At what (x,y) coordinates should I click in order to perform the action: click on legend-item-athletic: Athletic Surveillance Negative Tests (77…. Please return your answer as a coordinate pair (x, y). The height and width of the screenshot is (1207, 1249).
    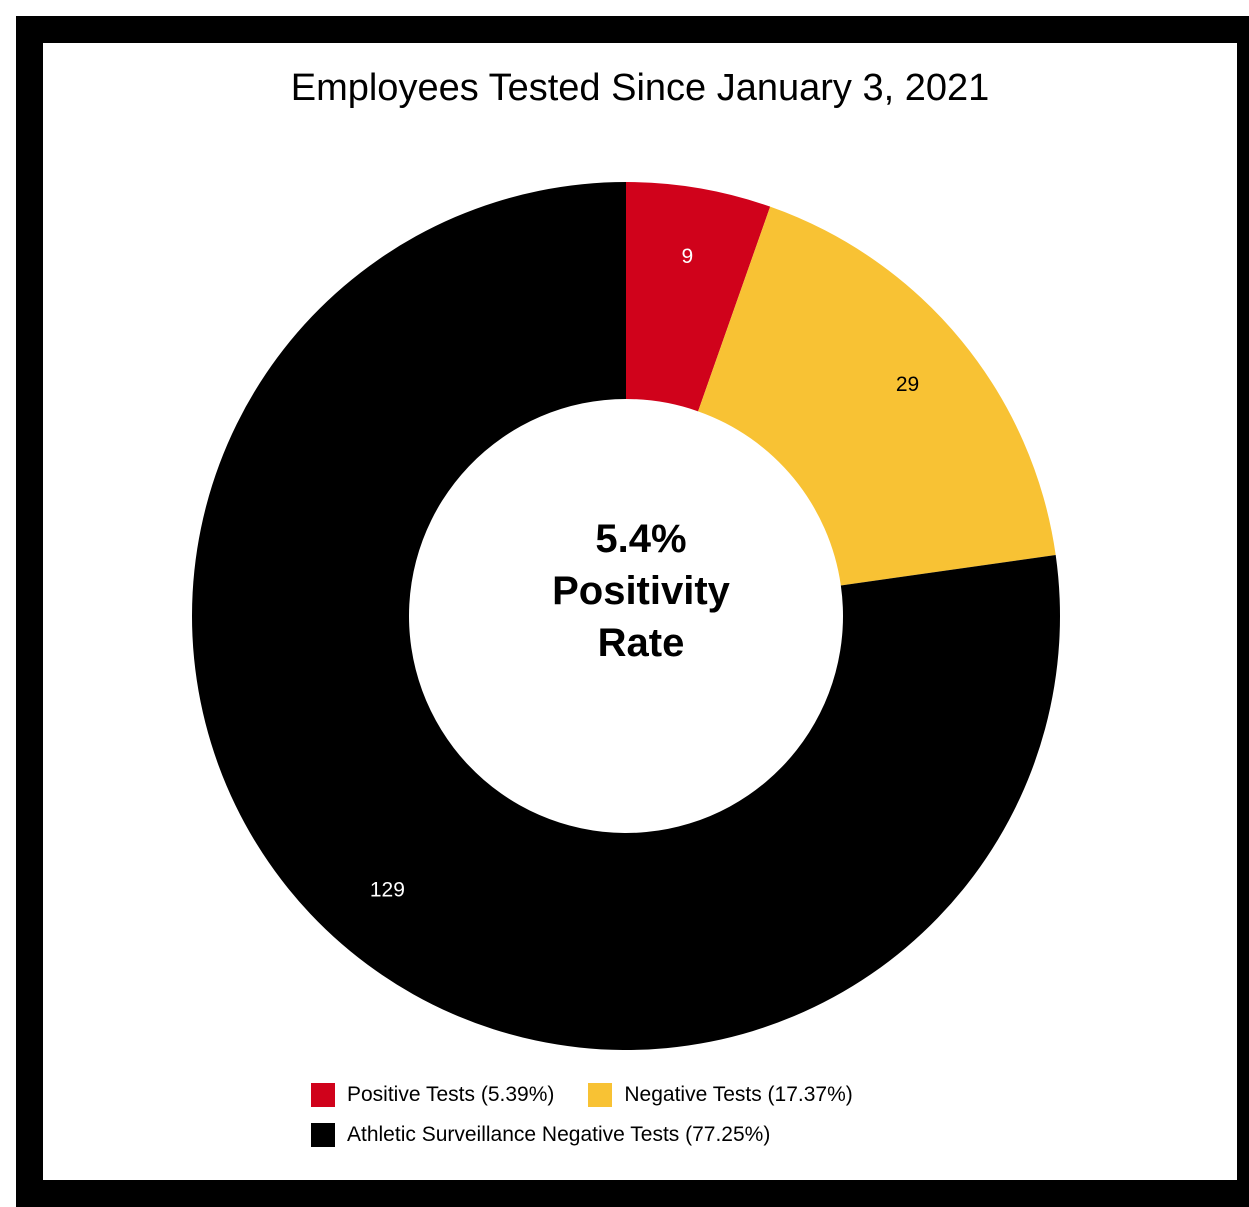
    Looking at the image, I should click on (540, 1135).